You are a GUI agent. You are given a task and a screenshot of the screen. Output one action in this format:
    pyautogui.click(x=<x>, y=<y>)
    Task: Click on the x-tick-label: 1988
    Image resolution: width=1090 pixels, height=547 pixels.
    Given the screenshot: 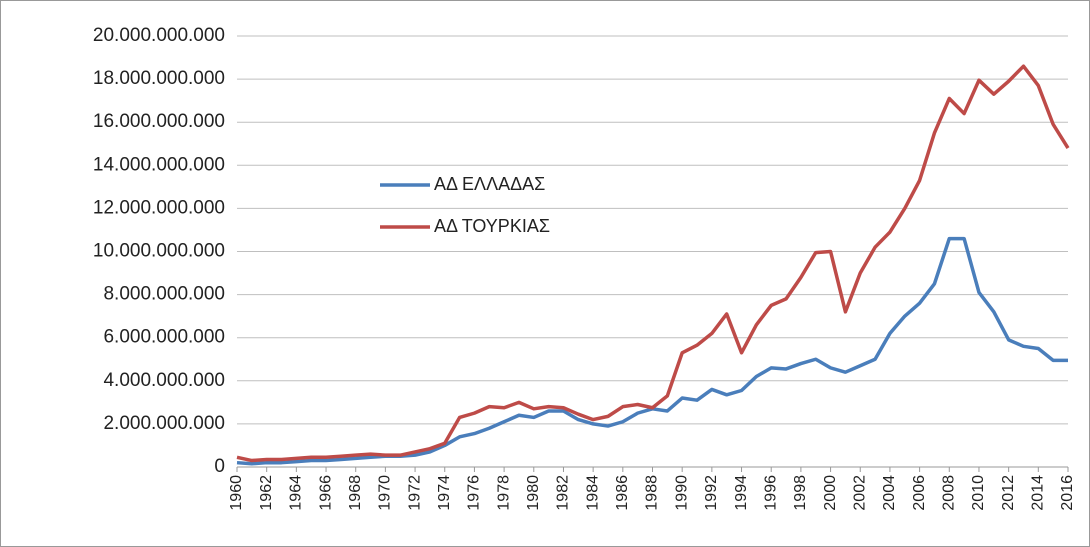 What is the action you would take?
    pyautogui.click(x=652, y=493)
    